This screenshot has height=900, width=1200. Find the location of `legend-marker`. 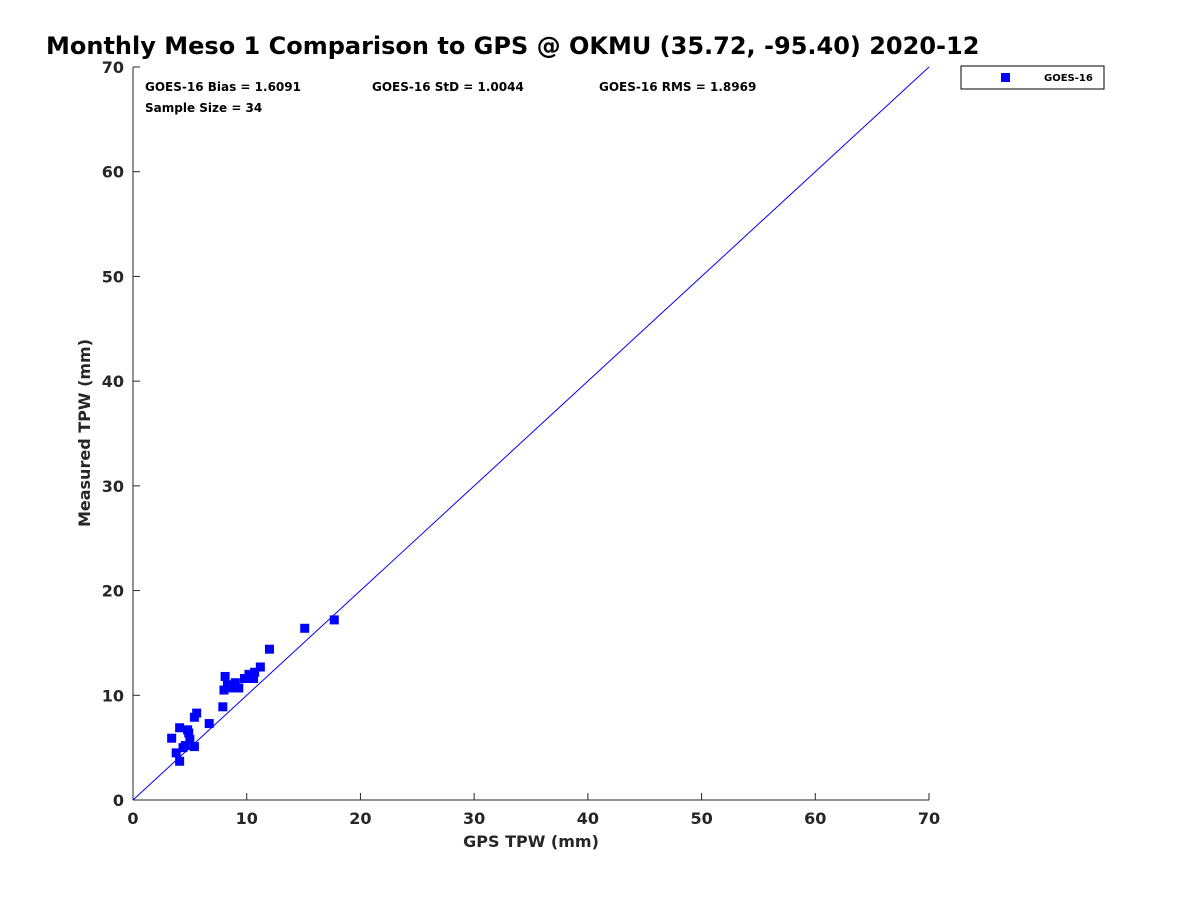

legend-marker is located at coordinates (1005, 77).